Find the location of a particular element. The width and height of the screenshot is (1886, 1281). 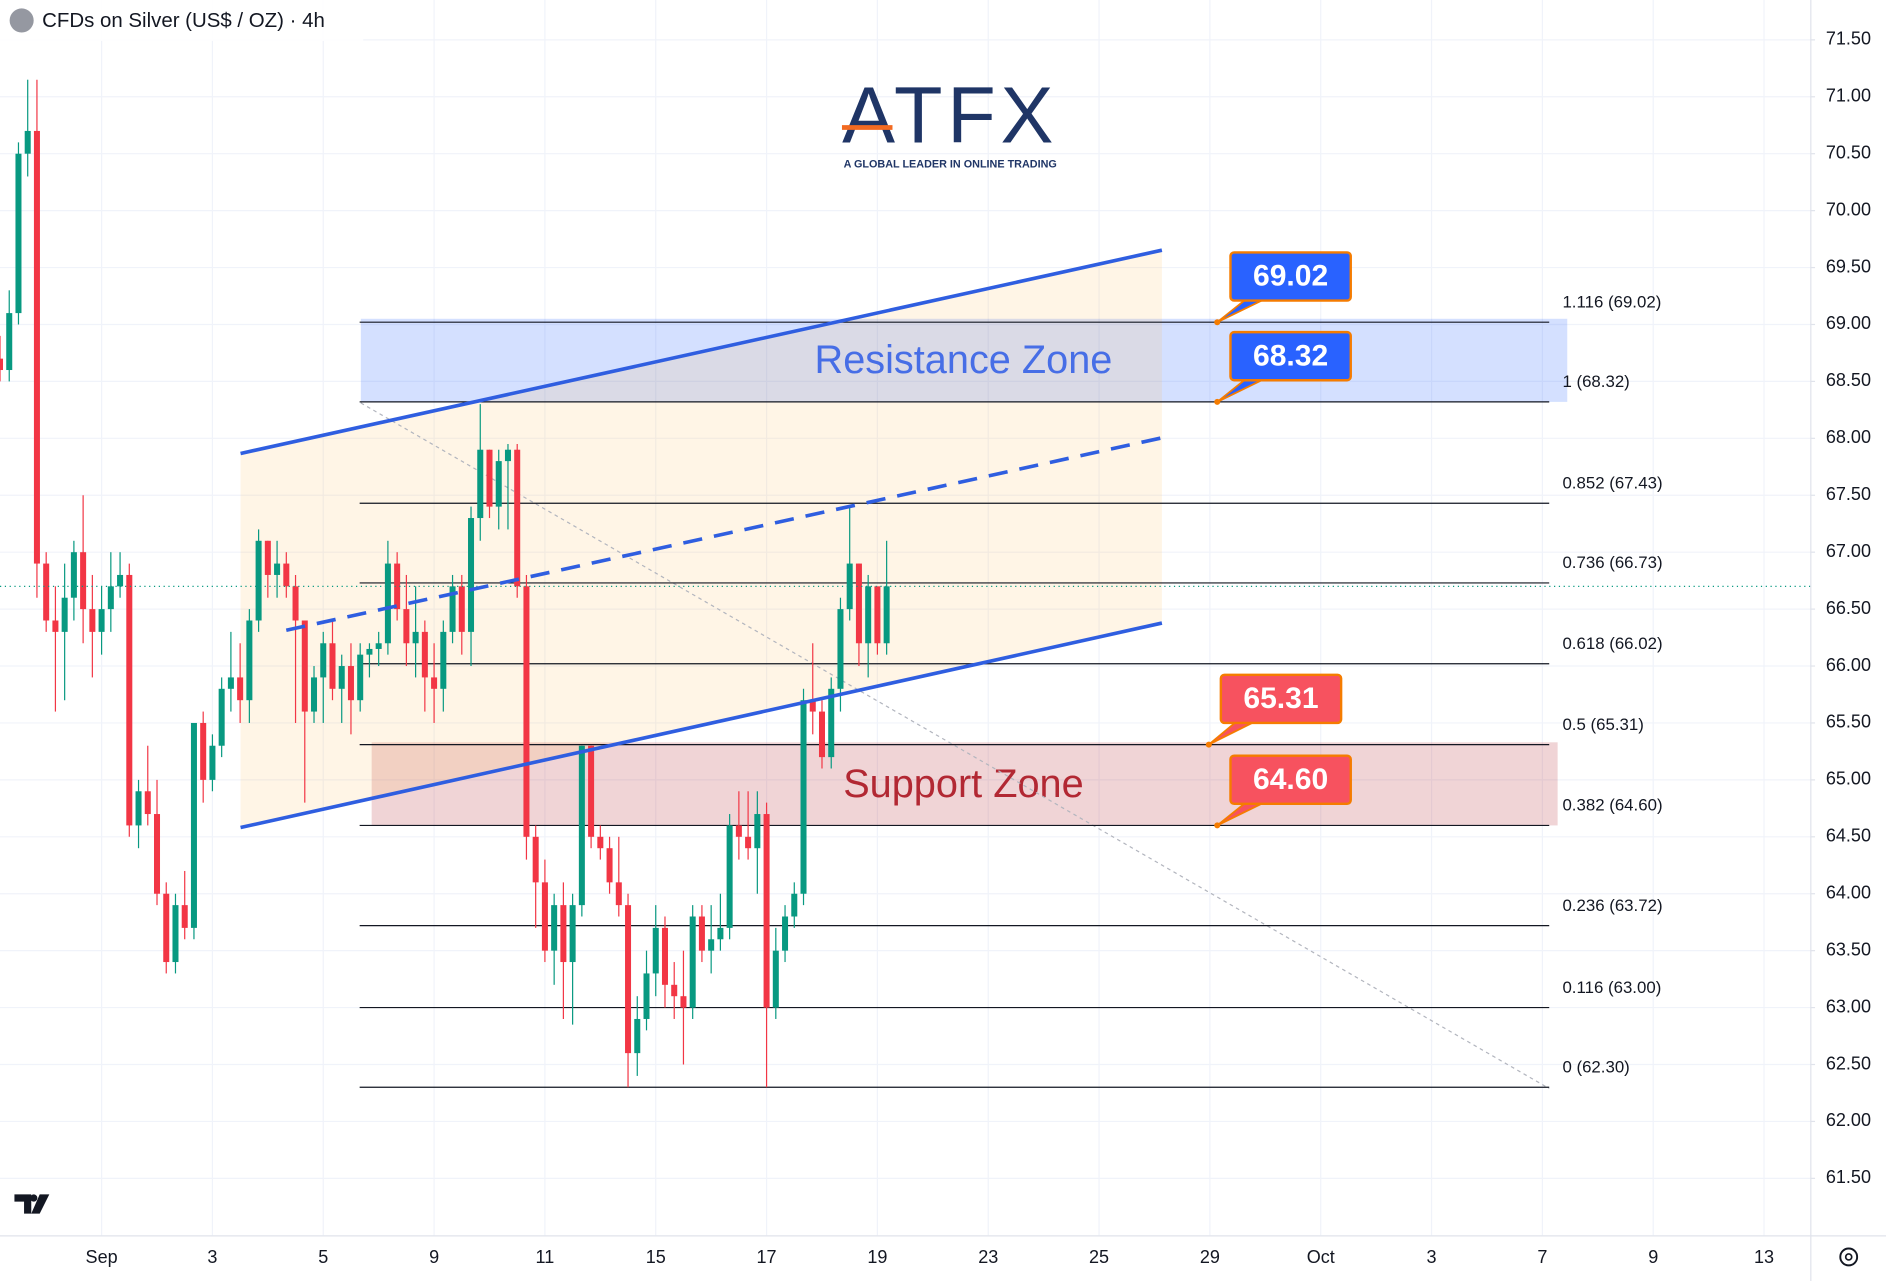

x-tick-label: 5 is located at coordinates (323, 1257).